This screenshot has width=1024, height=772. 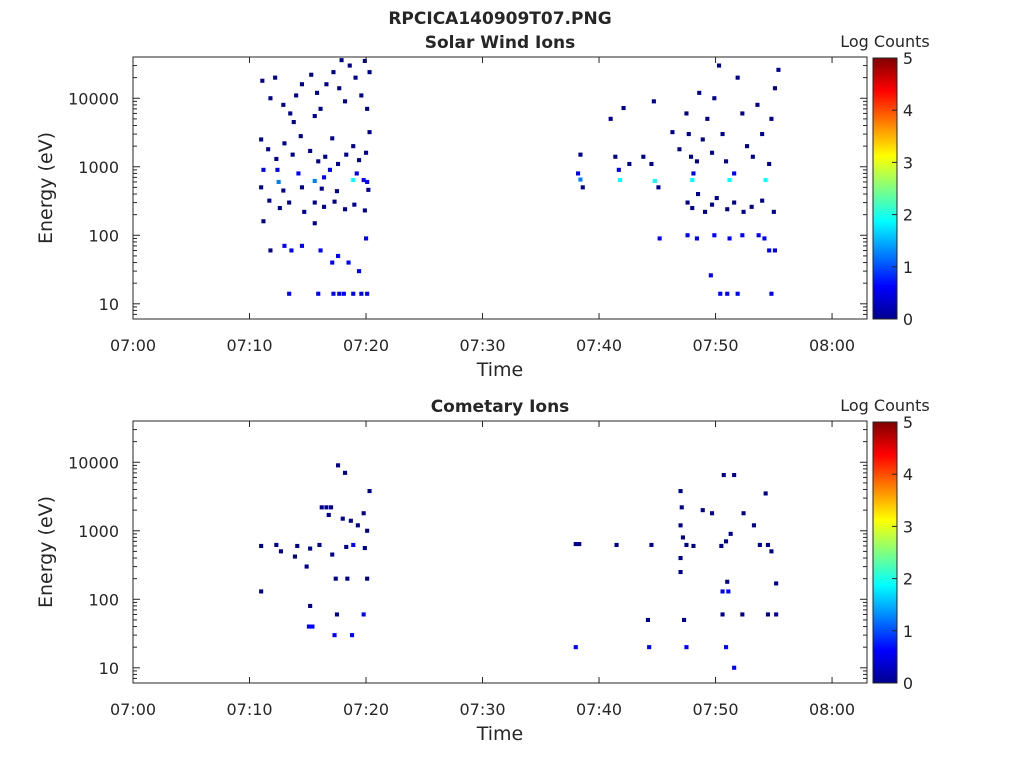 I want to click on x-tick-label: 08:00, so click(x=832, y=709).